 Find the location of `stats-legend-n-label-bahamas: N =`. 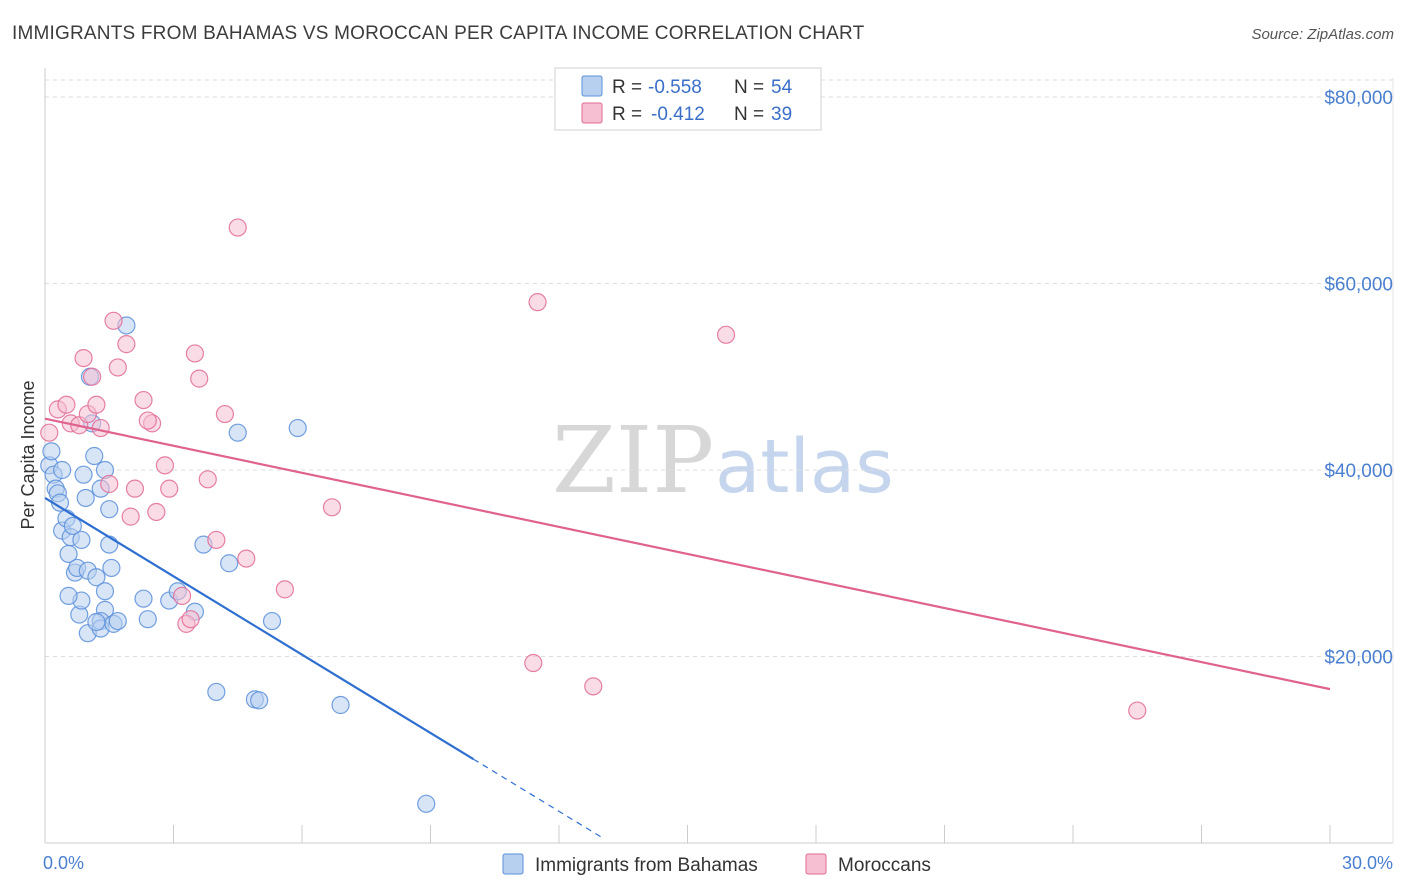

stats-legend-n-label-bahamas: N = is located at coordinates (749, 87).